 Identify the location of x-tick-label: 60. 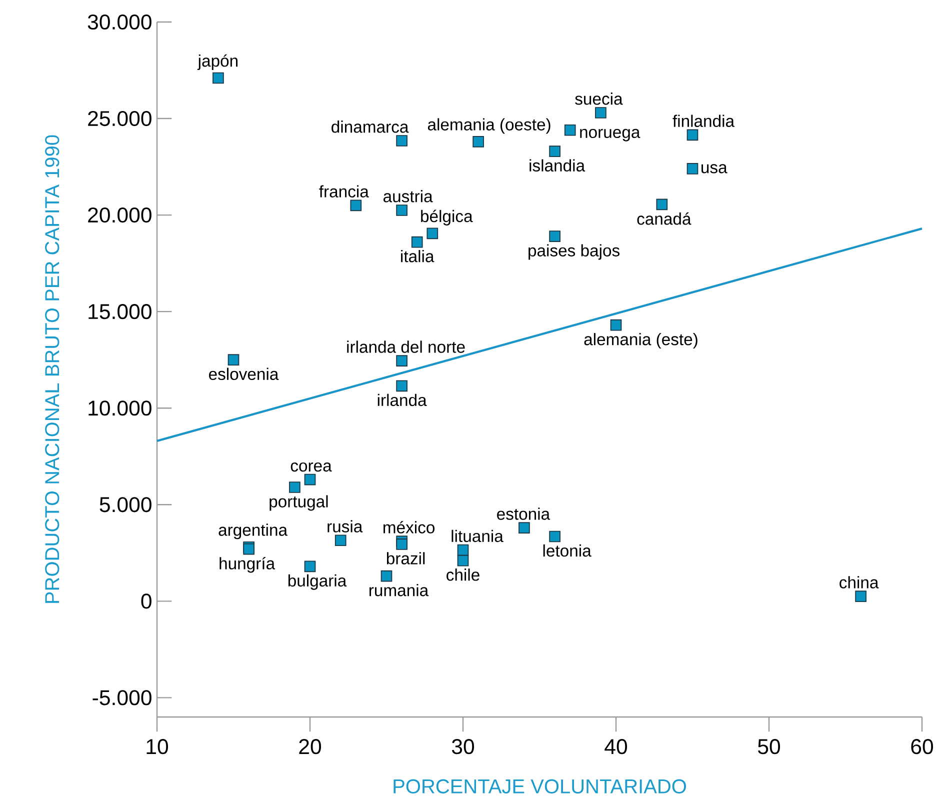
(922, 746).